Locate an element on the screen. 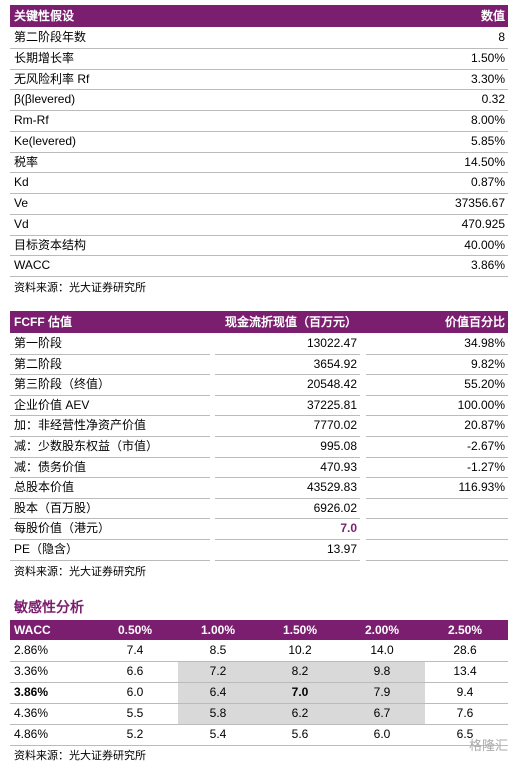 This screenshot has height=766, width=518. header-cell: 2.50% is located at coordinates (465, 630).